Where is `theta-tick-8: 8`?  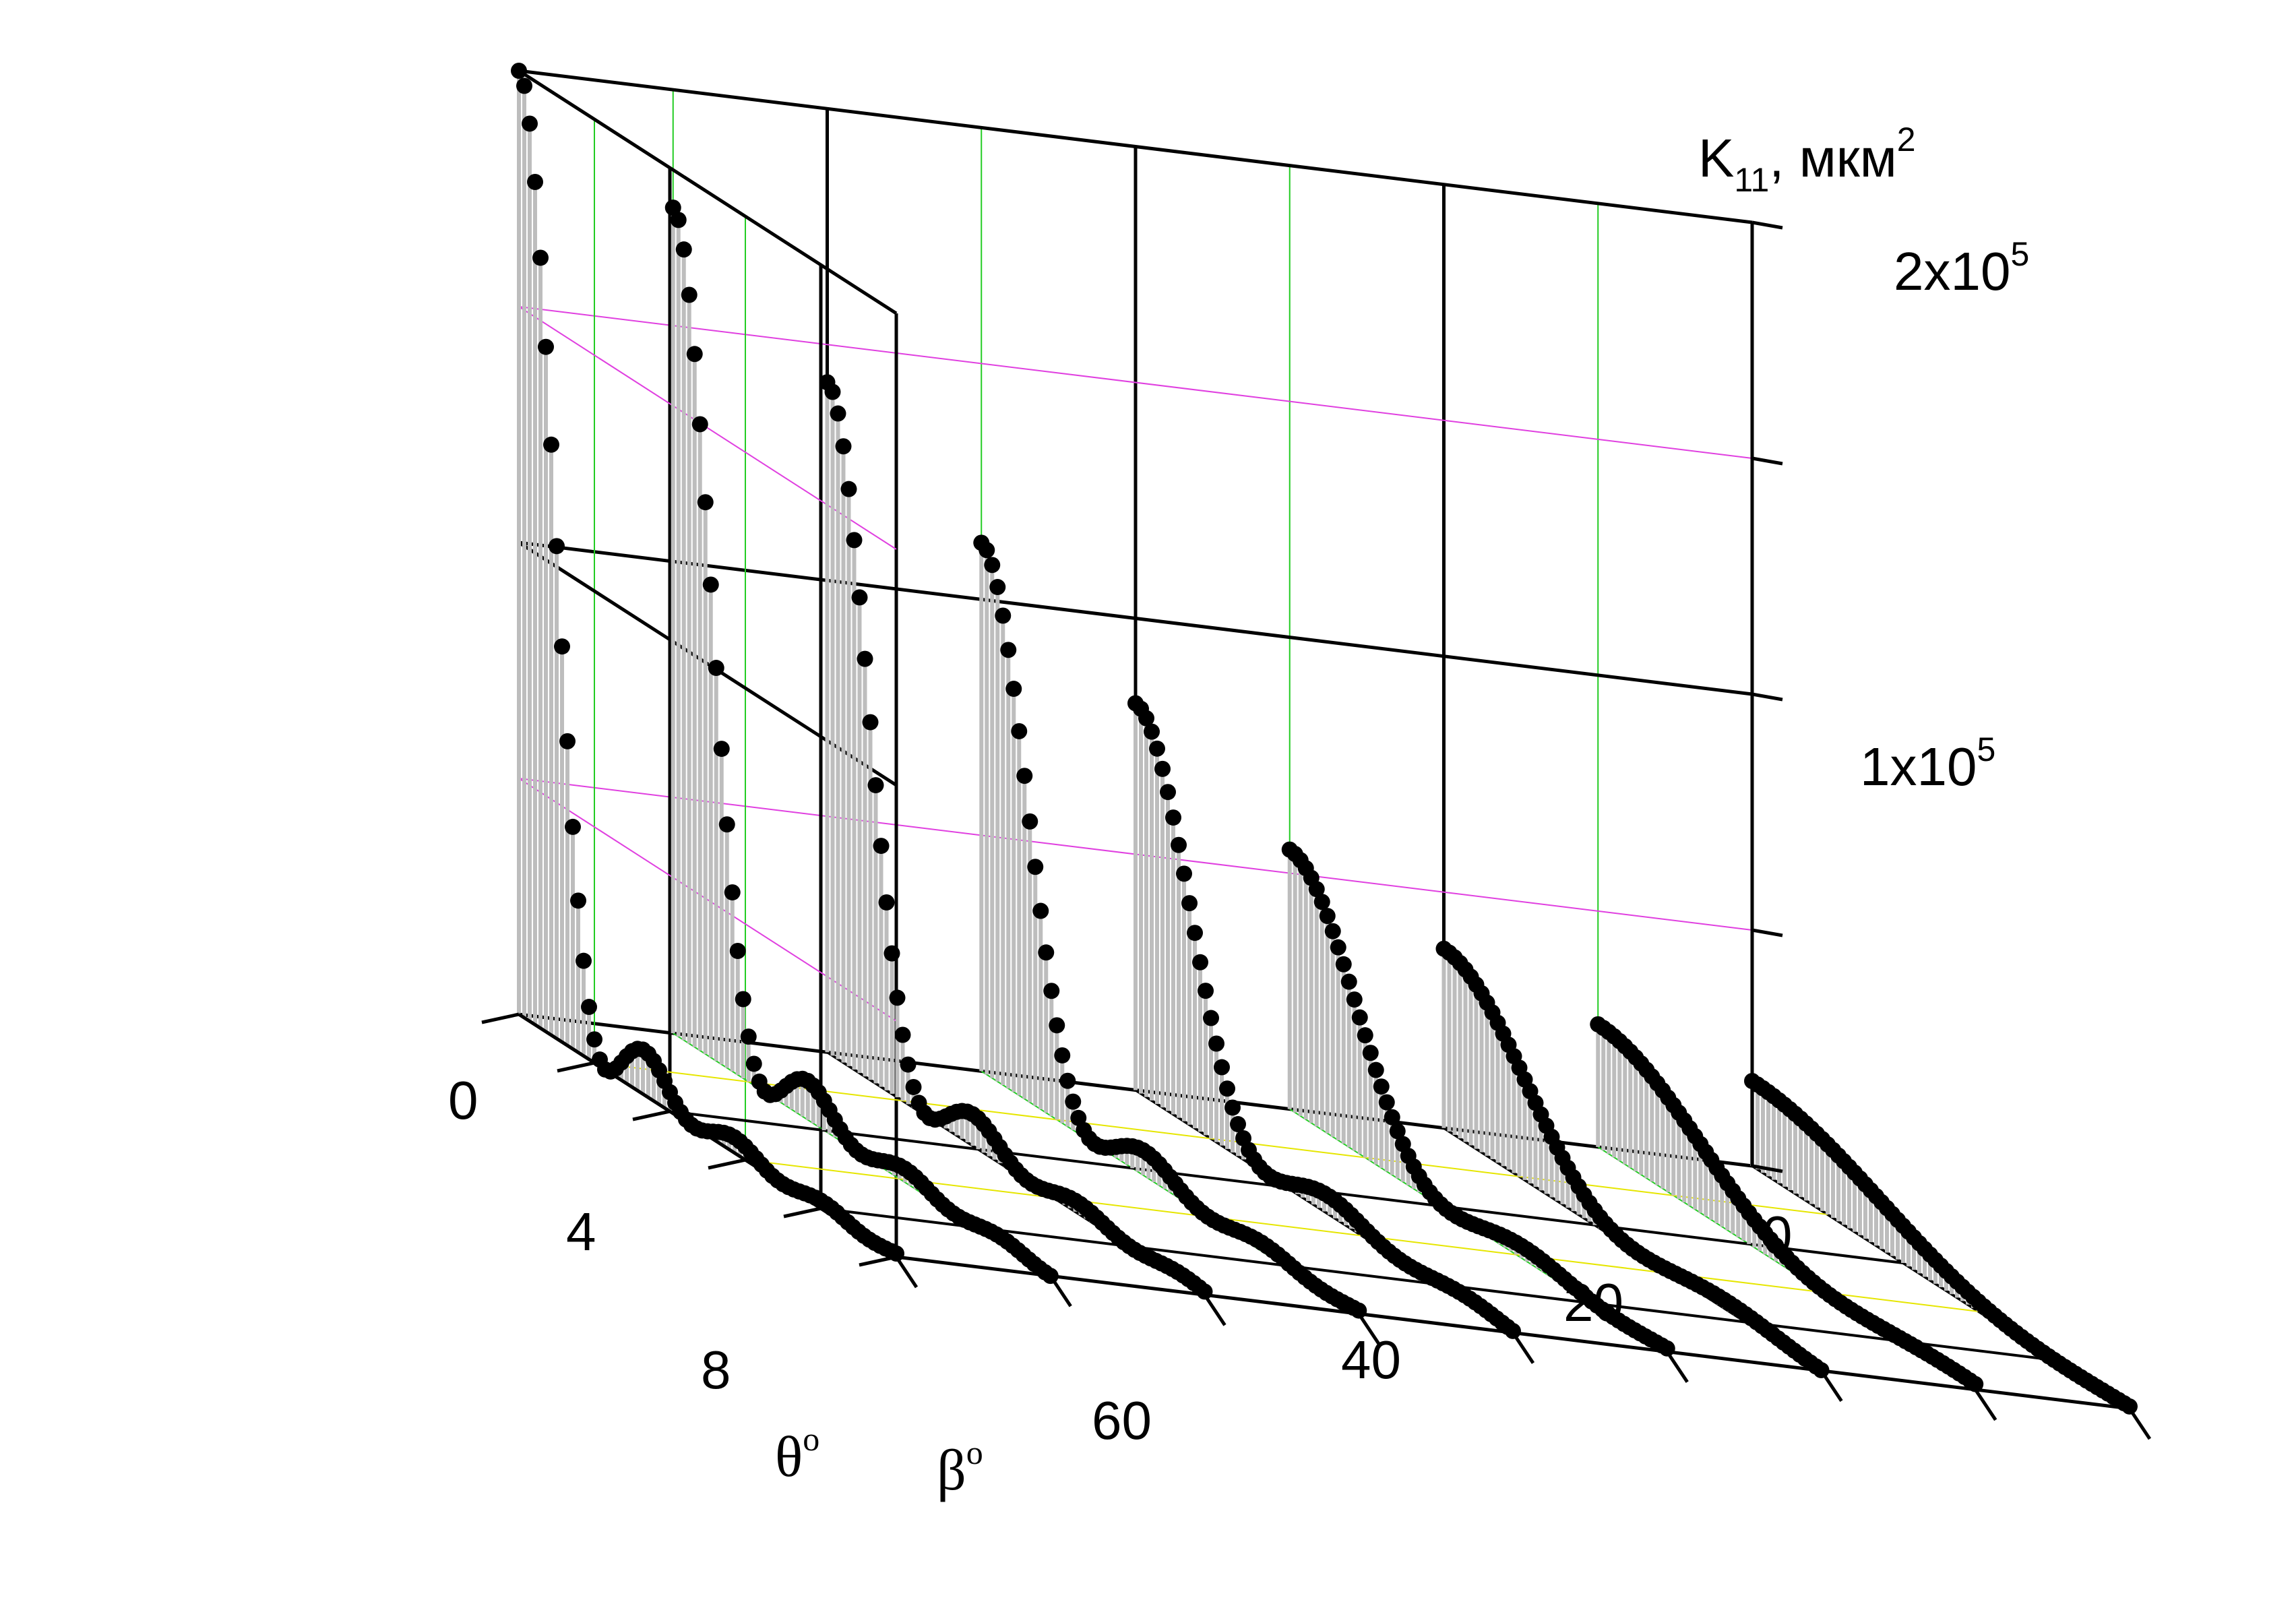
theta-tick-8: 8 is located at coordinates (716, 1370).